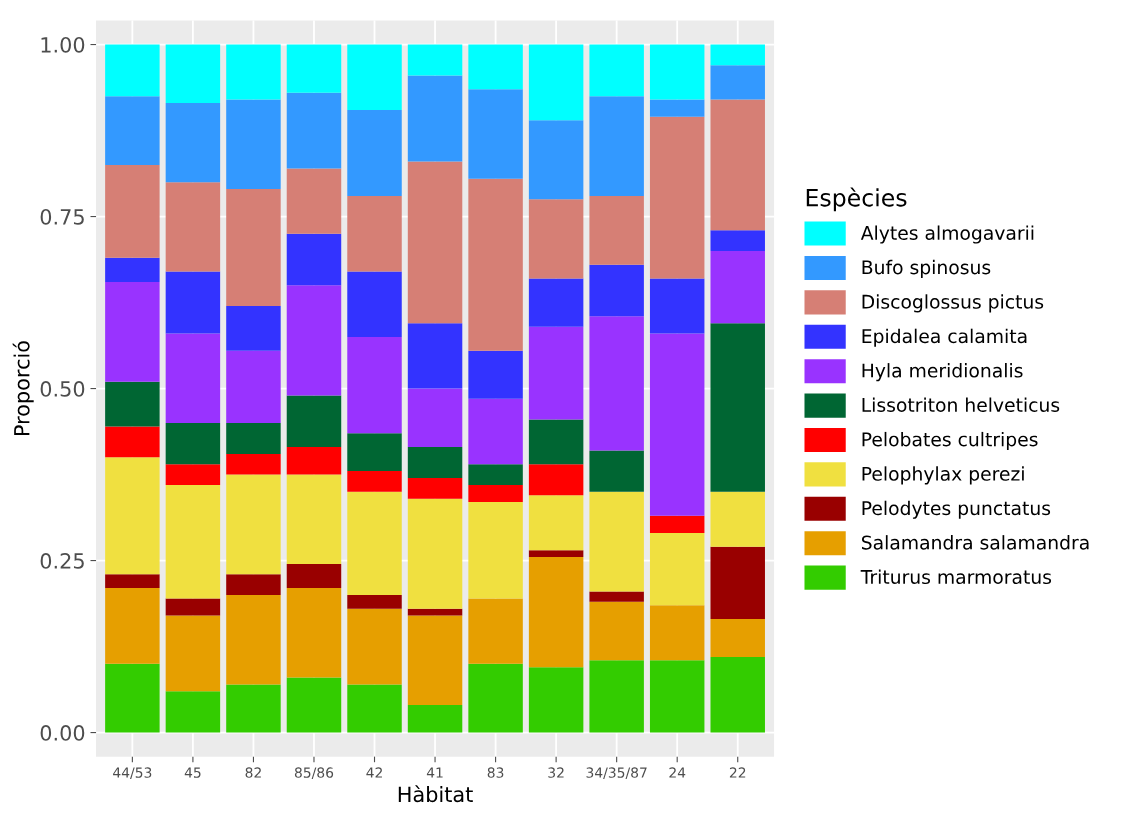 This screenshot has width=1130, height=818. What do you see at coordinates (956, 509) in the screenshot?
I see `legend-label: Pelodytes punctatus` at bounding box center [956, 509].